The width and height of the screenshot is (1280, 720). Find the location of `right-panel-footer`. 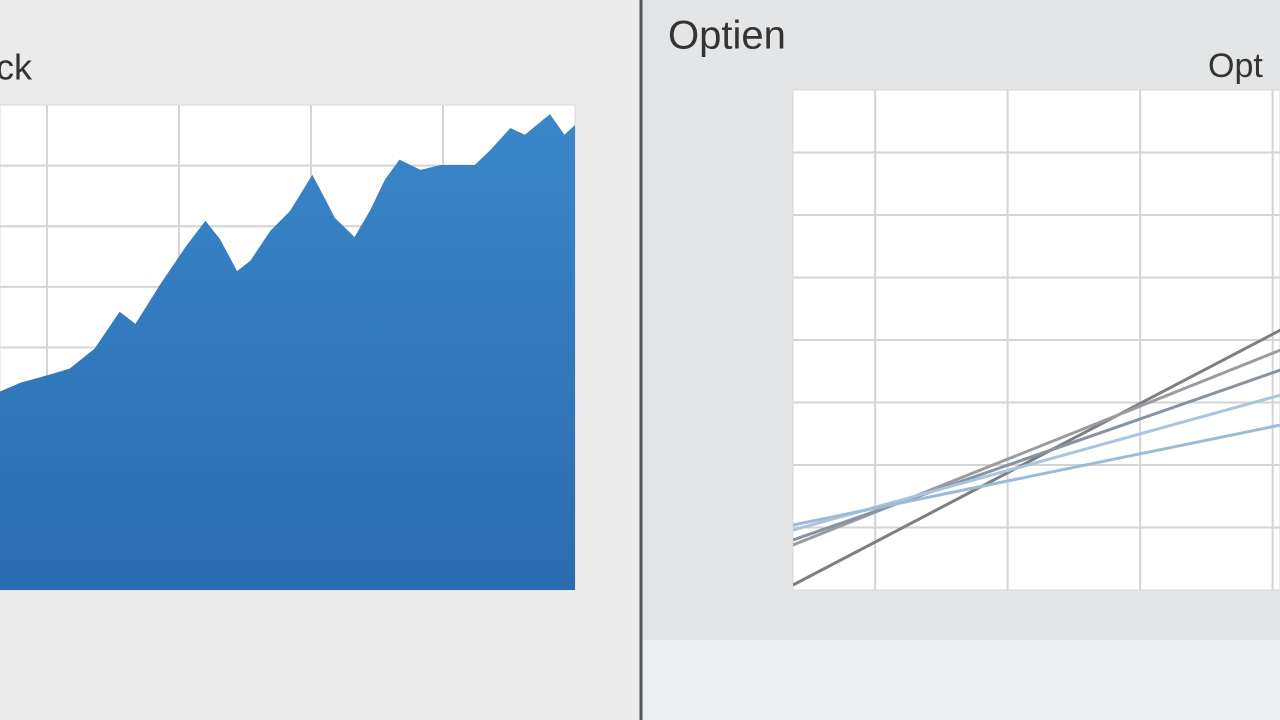

right-panel-footer is located at coordinates (960, 680).